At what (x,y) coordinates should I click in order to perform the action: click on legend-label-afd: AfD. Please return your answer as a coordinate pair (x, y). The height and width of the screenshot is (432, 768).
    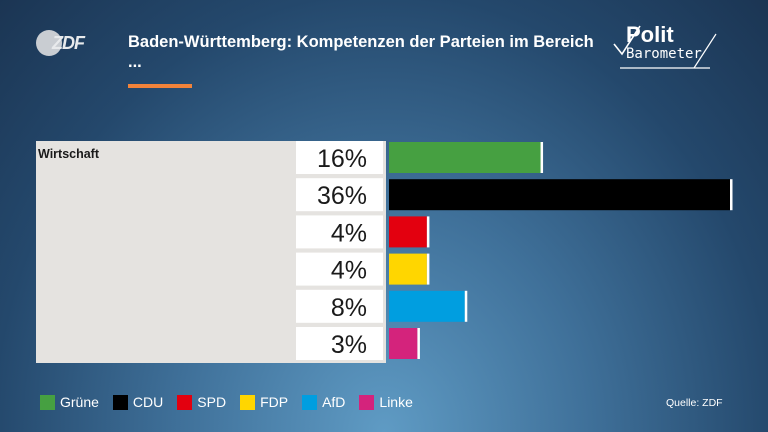
    Looking at the image, I should click on (334, 402).